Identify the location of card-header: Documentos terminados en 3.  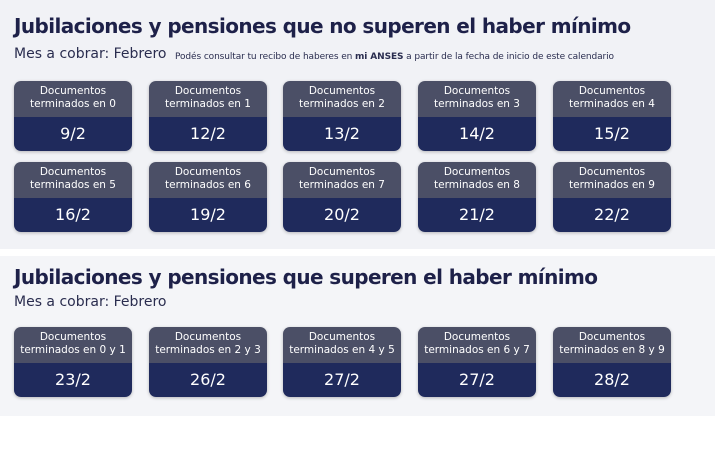
(477, 99).